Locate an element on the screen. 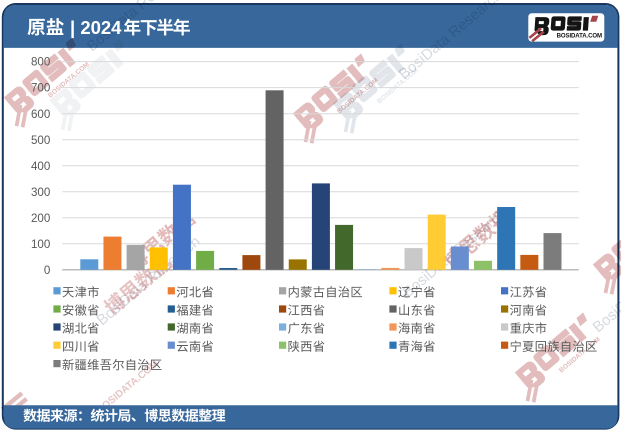 The height and width of the screenshot is (433, 621). svg-text: BOSIDATA.COM is located at coordinates (579, 35).